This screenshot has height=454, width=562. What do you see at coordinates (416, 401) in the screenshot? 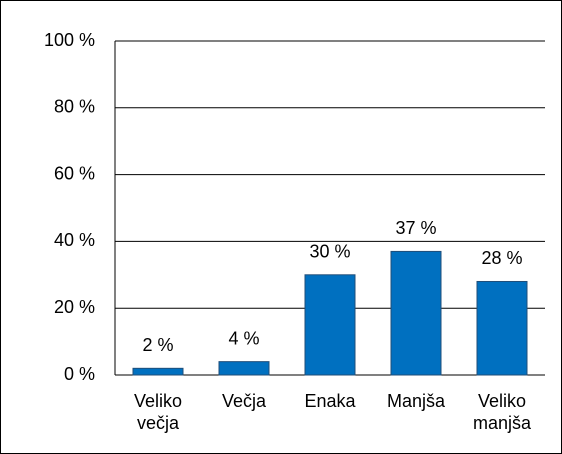
I see `x-tick-label: Manjša` at bounding box center [416, 401].